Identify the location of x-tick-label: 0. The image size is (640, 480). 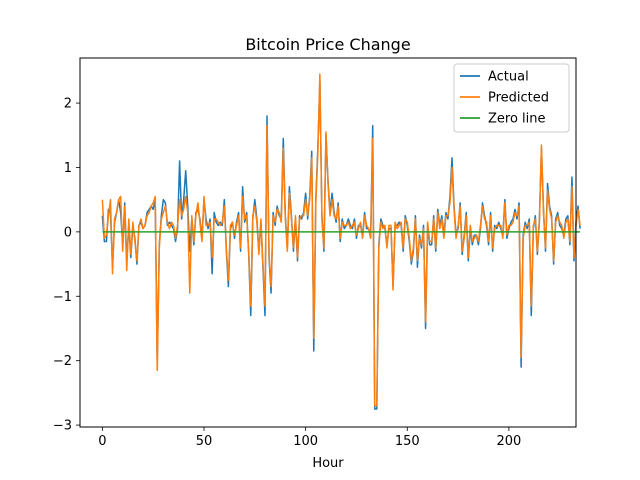
(102, 441).